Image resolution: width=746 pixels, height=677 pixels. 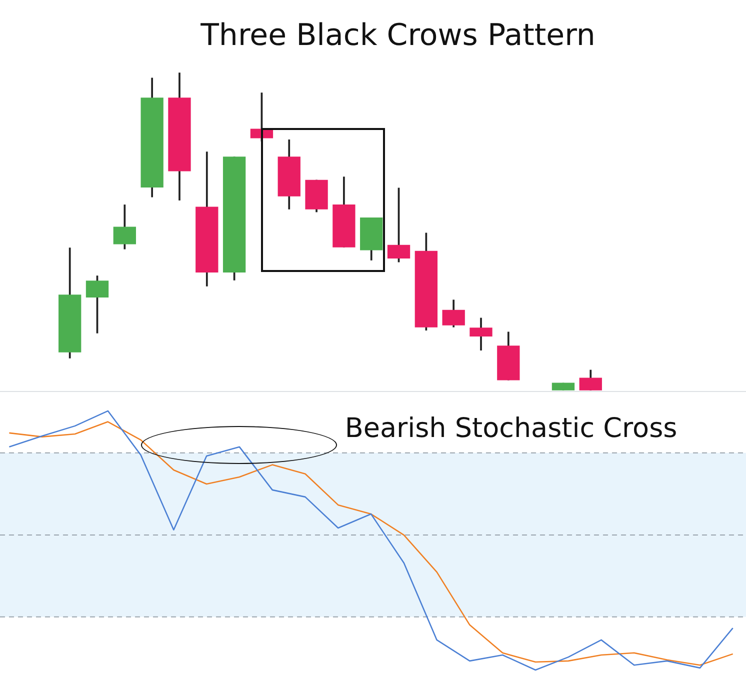 What do you see at coordinates (511, 428) in the screenshot?
I see `annotation: Bearish Stochastic Cross` at bounding box center [511, 428].